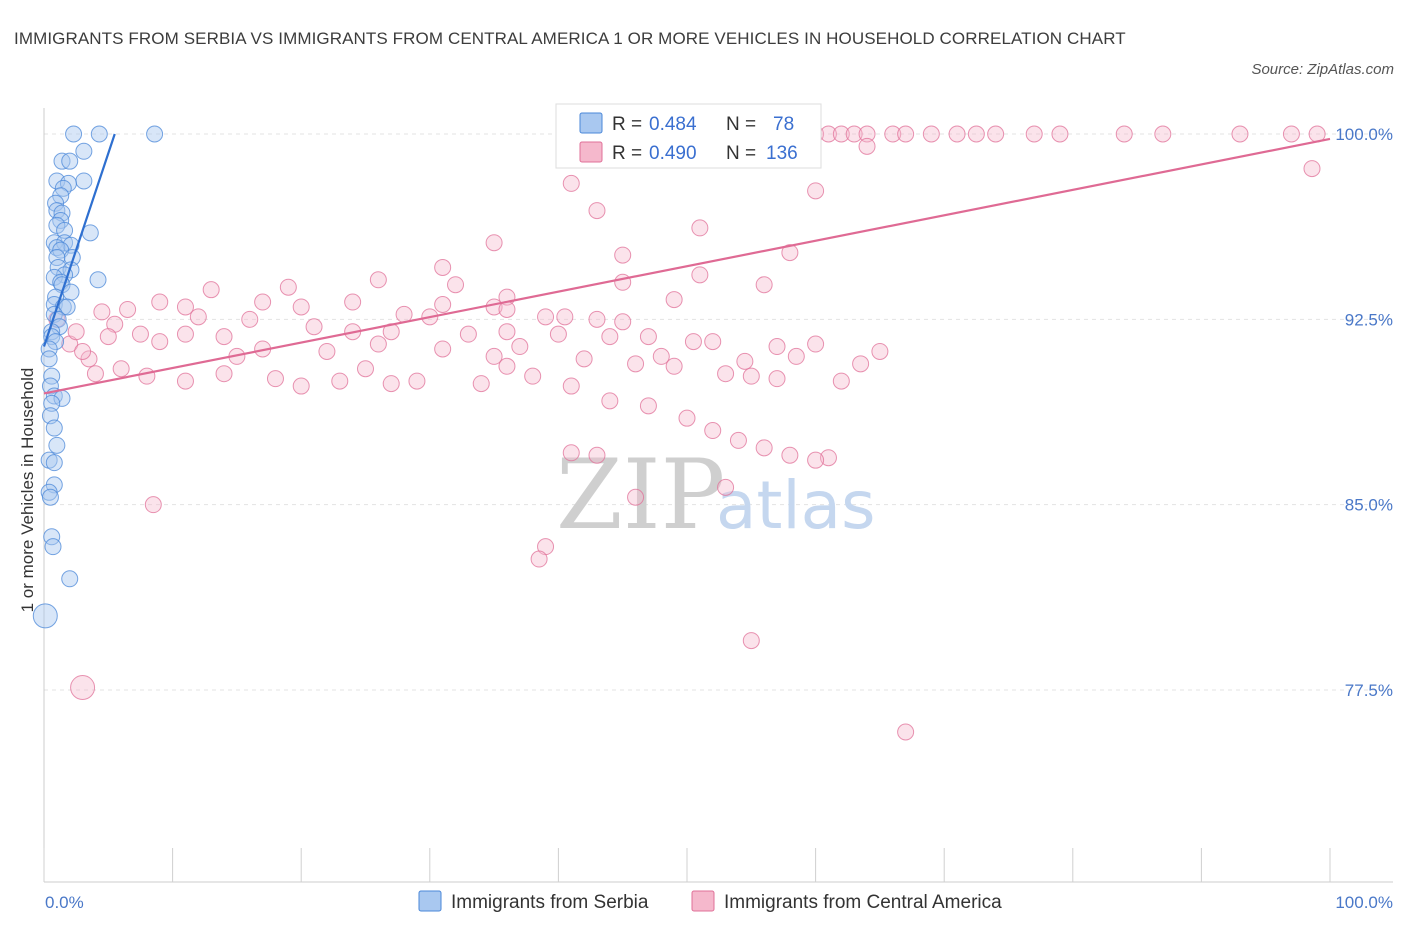  What do you see at coordinates (591, 152) in the screenshot?
I see `legend-swatch-central-america` at bounding box center [591, 152].